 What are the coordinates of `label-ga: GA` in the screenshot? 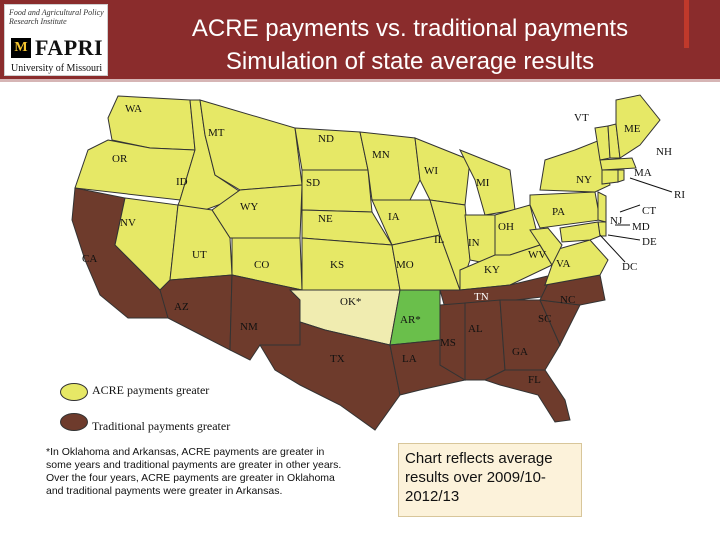 It's located at (520, 352).